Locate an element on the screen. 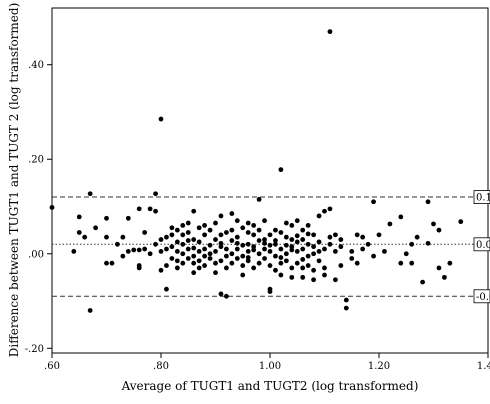 The height and width of the screenshot is (404, 490). reference-line-label: -0.09 is located at coordinates (483, 297).